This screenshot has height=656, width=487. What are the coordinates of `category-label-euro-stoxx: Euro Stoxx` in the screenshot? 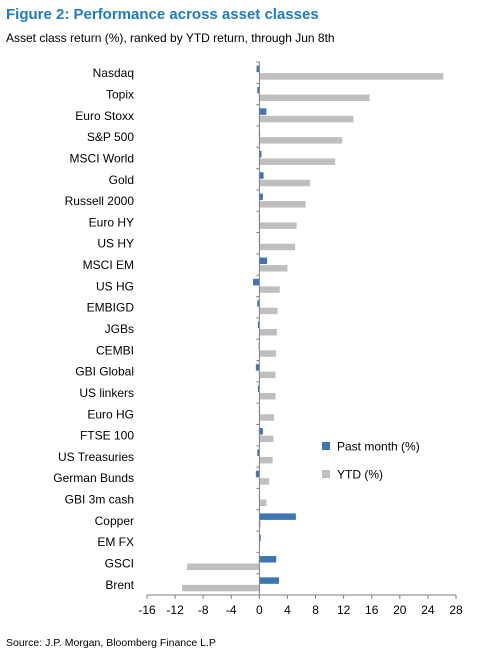 It's located at (104, 116).